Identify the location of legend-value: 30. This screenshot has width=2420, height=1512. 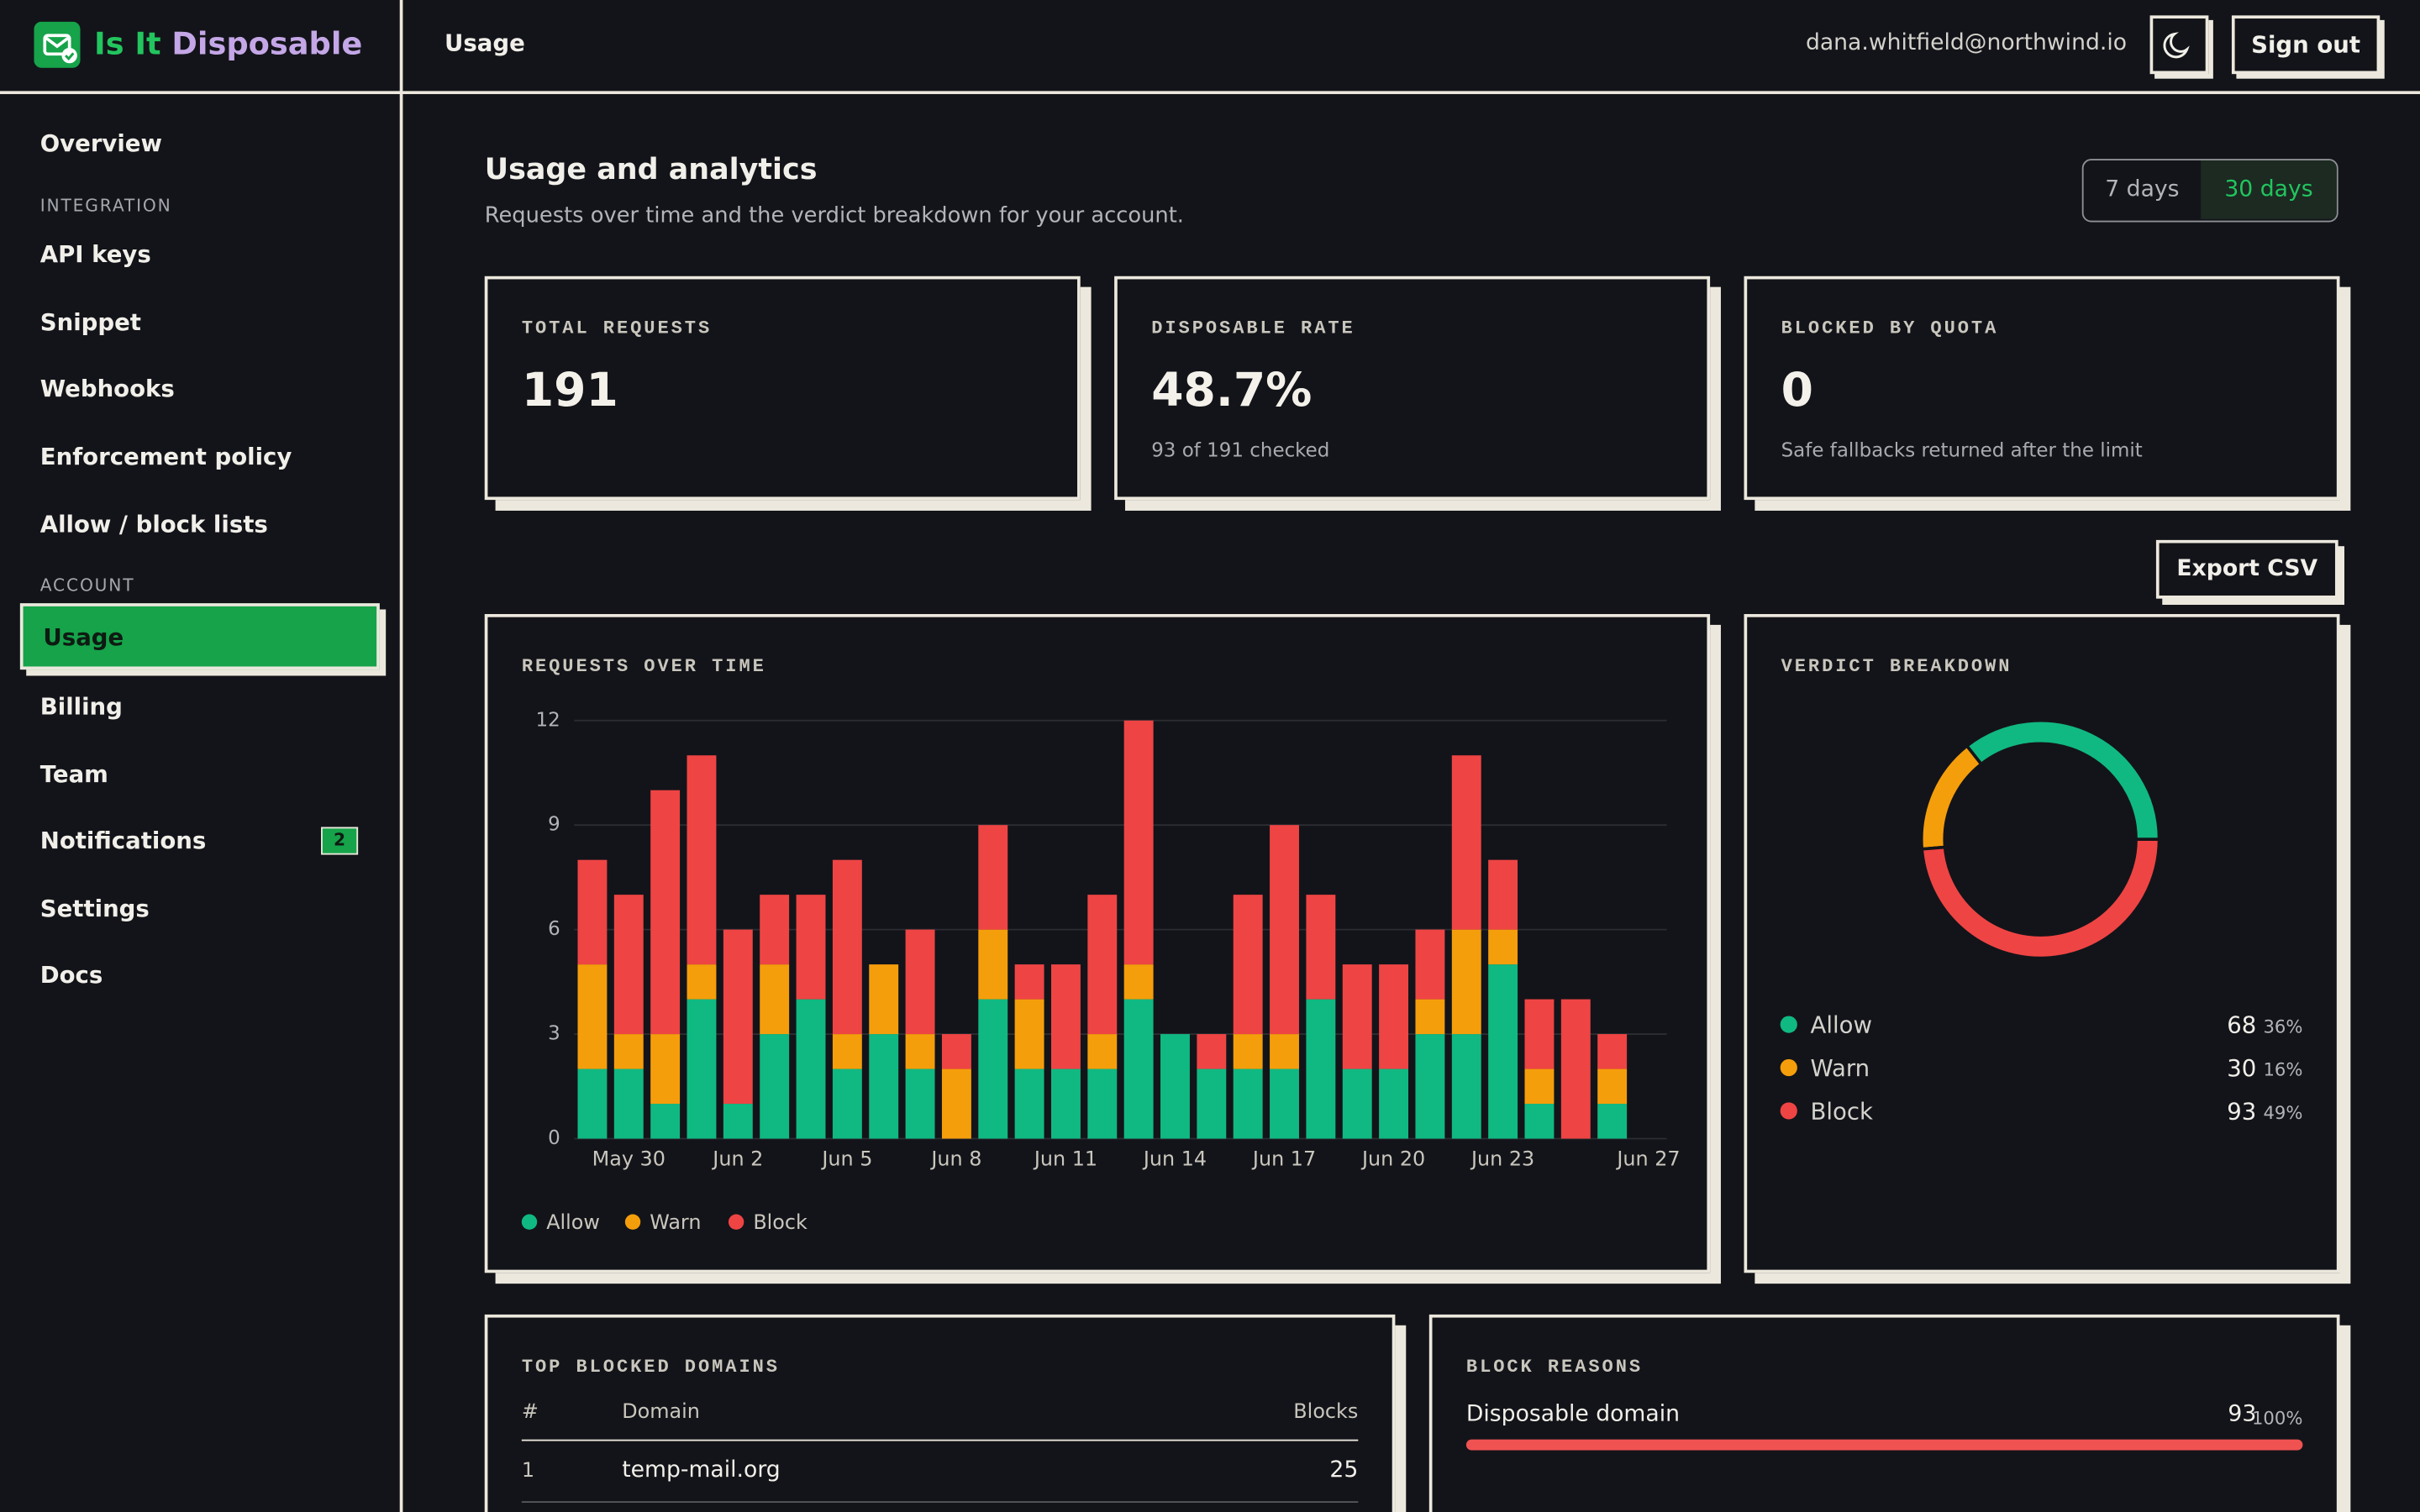
(2241, 1068).